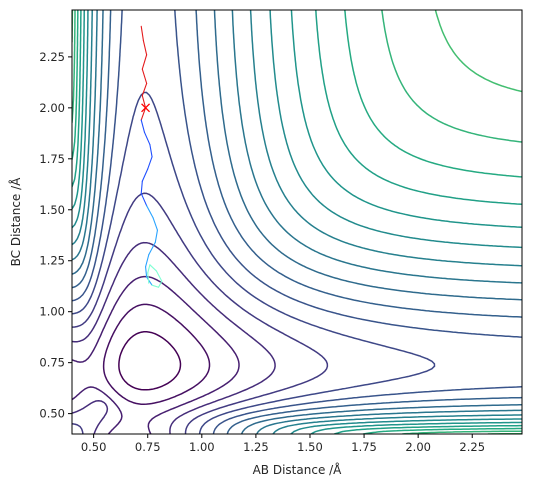 This screenshot has width=539, height=491. Describe the element at coordinates (418, 447) in the screenshot. I see `x-tick-label: 2.00` at that location.